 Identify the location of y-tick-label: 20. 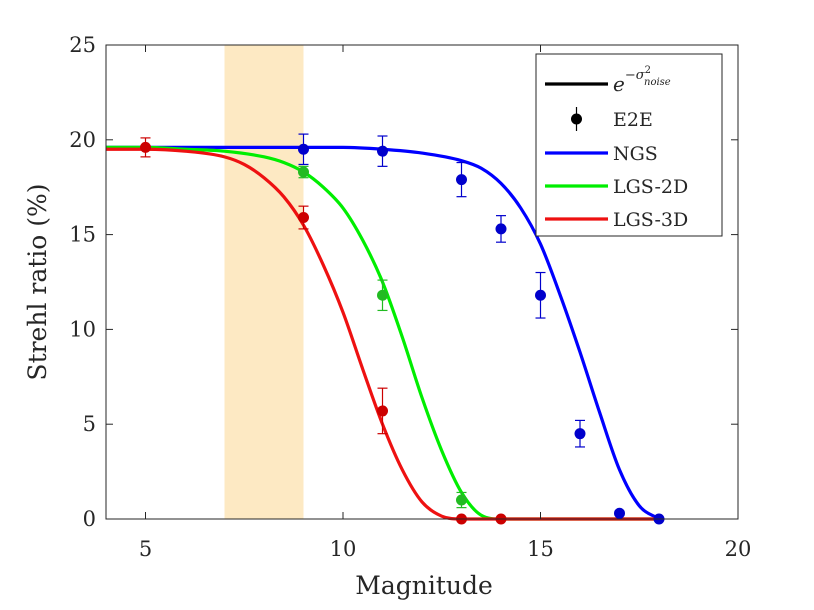
(82, 140).